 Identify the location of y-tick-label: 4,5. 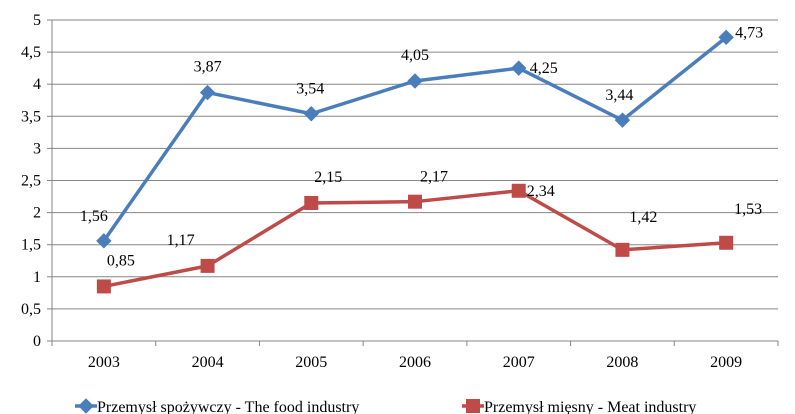
(31, 52).